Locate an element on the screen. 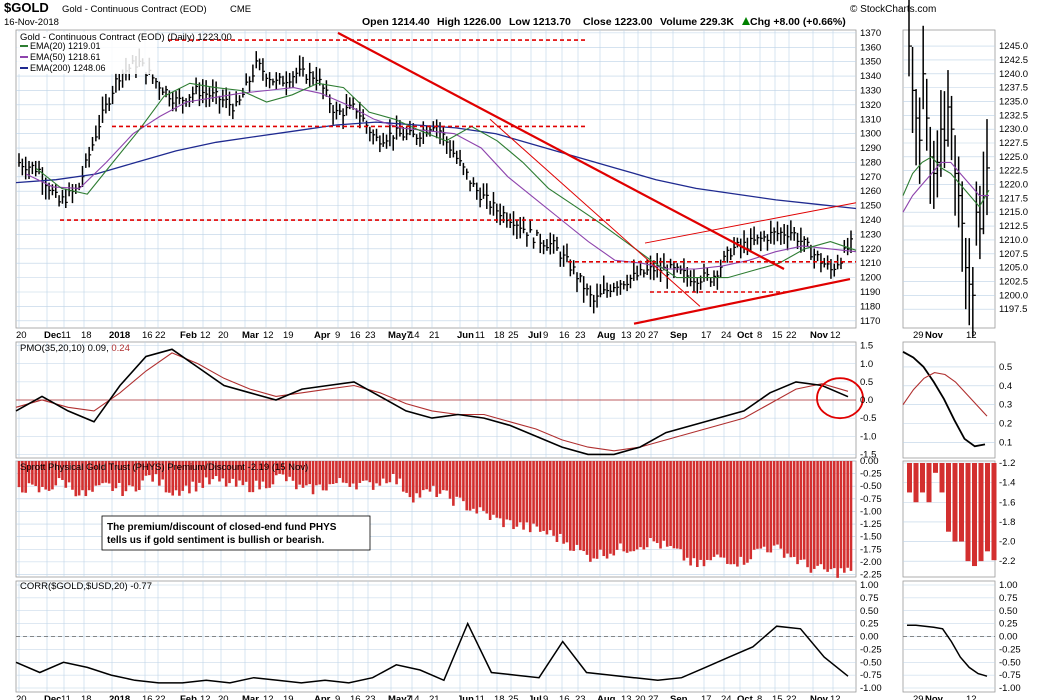 This screenshot has width=1050, height=700. high-value: High 1226.00 is located at coordinates (469, 22).